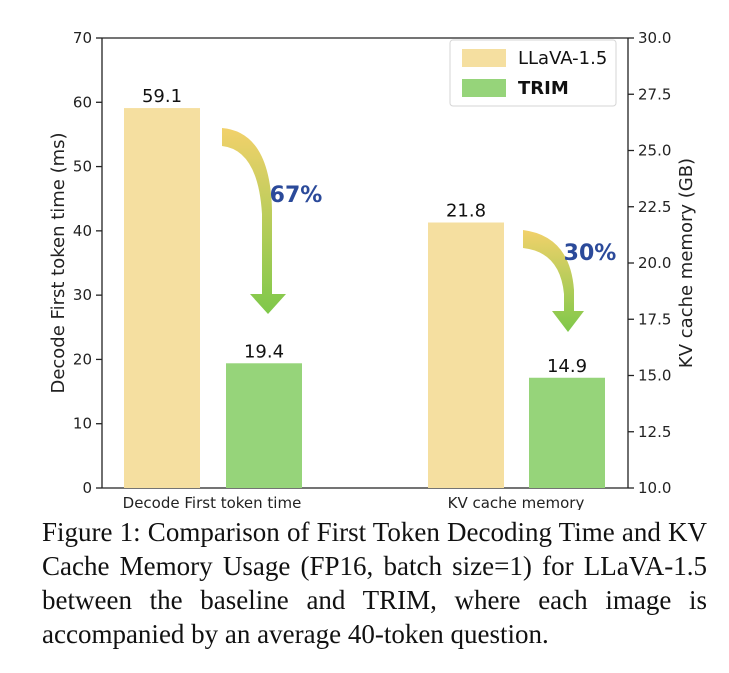 Image resolution: width=729 pixels, height=673 pixels. Describe the element at coordinates (562, 58) in the screenshot. I see `legend-label-llava: LLaVA-1.5` at that location.